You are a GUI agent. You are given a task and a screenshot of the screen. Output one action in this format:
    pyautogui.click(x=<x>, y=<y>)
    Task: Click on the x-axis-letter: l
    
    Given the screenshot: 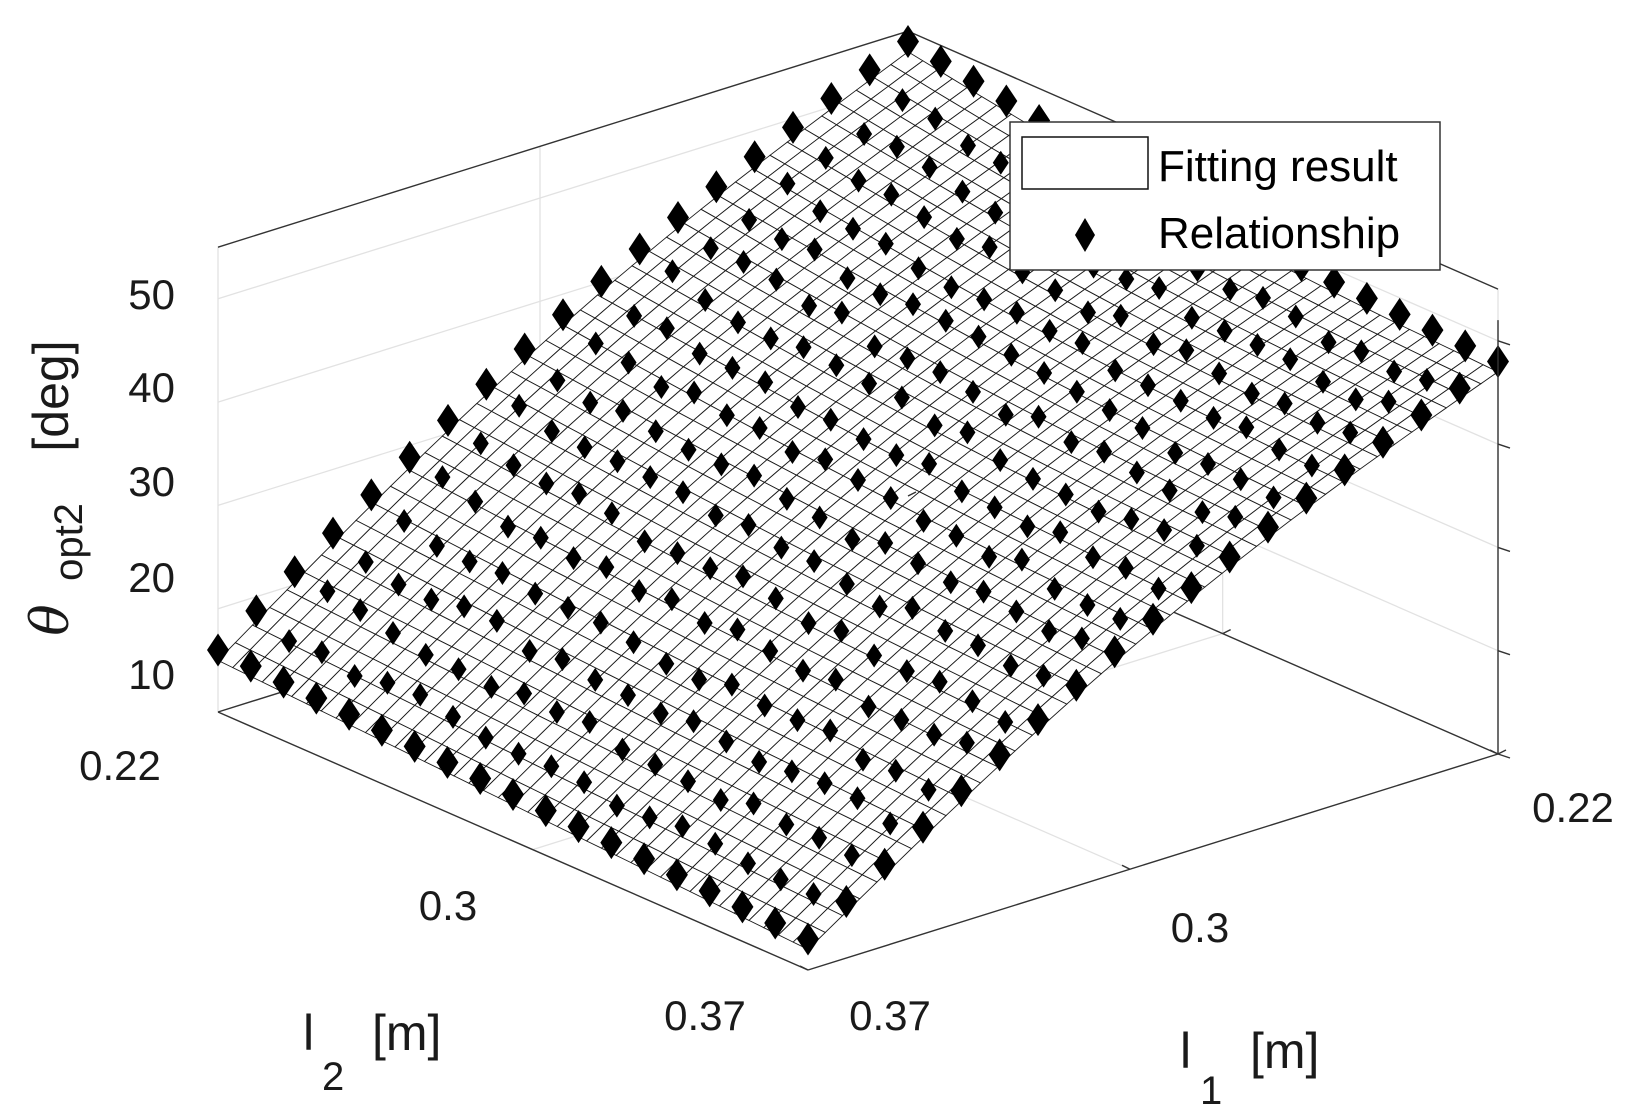 What is the action you would take?
    pyautogui.click(x=1185, y=1051)
    